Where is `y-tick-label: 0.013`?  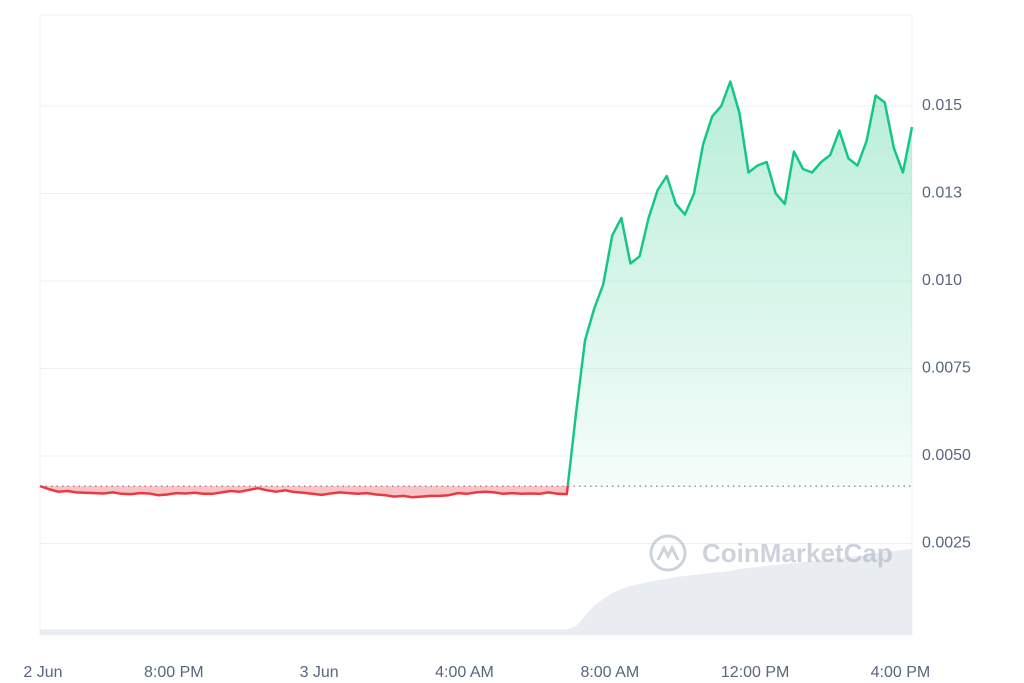
y-tick-label: 0.013 is located at coordinates (942, 193).